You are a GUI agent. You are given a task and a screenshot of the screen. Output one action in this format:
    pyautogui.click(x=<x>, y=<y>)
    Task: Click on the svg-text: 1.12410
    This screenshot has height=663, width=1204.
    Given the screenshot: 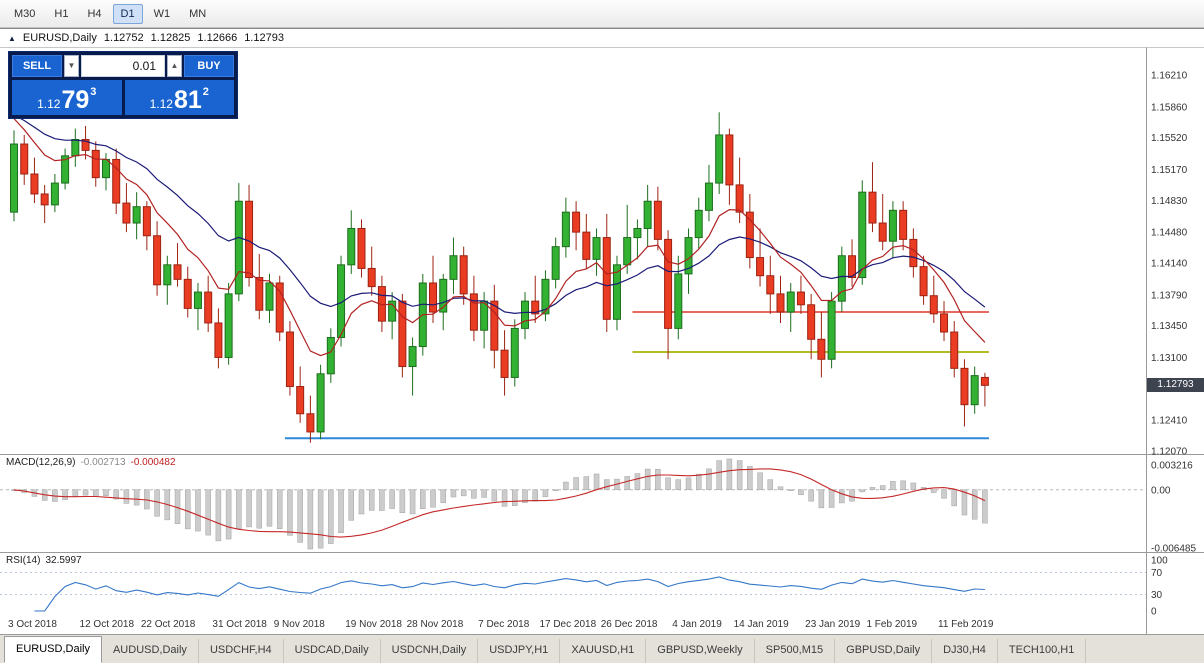 What is the action you would take?
    pyautogui.click(x=1169, y=421)
    